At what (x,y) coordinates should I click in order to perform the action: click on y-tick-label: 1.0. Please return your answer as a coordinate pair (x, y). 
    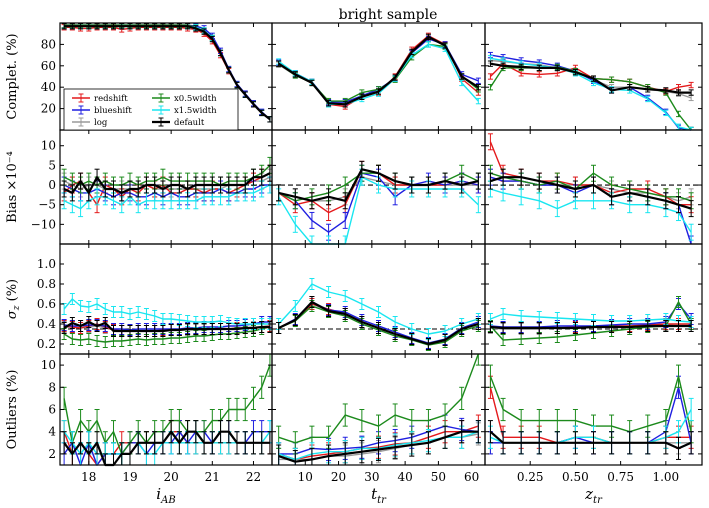
    Looking at the image, I should click on (46, 264).